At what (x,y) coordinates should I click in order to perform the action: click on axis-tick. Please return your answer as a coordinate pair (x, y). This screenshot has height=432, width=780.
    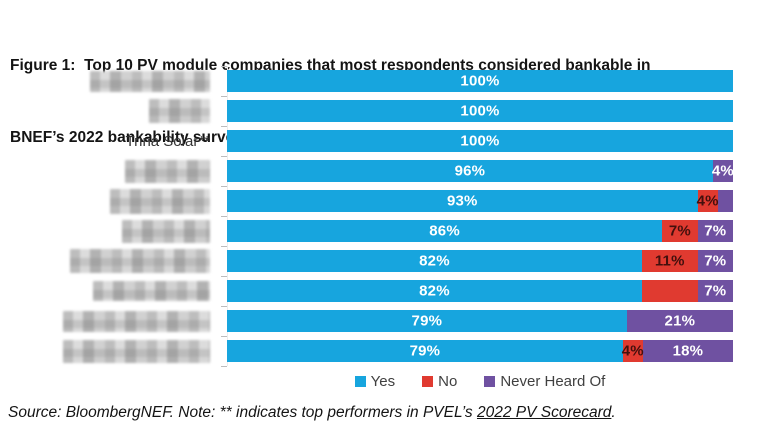
    Looking at the image, I should click on (224, 366).